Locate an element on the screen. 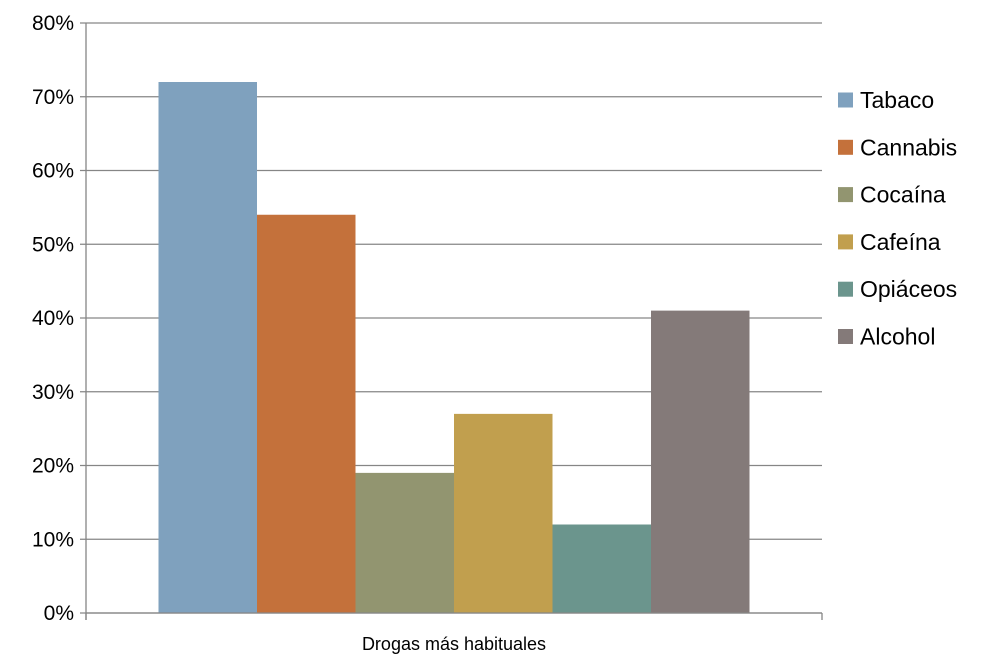 Image resolution: width=986 pixels, height=657 pixels. legend-label: Cafeína is located at coordinates (900, 242).